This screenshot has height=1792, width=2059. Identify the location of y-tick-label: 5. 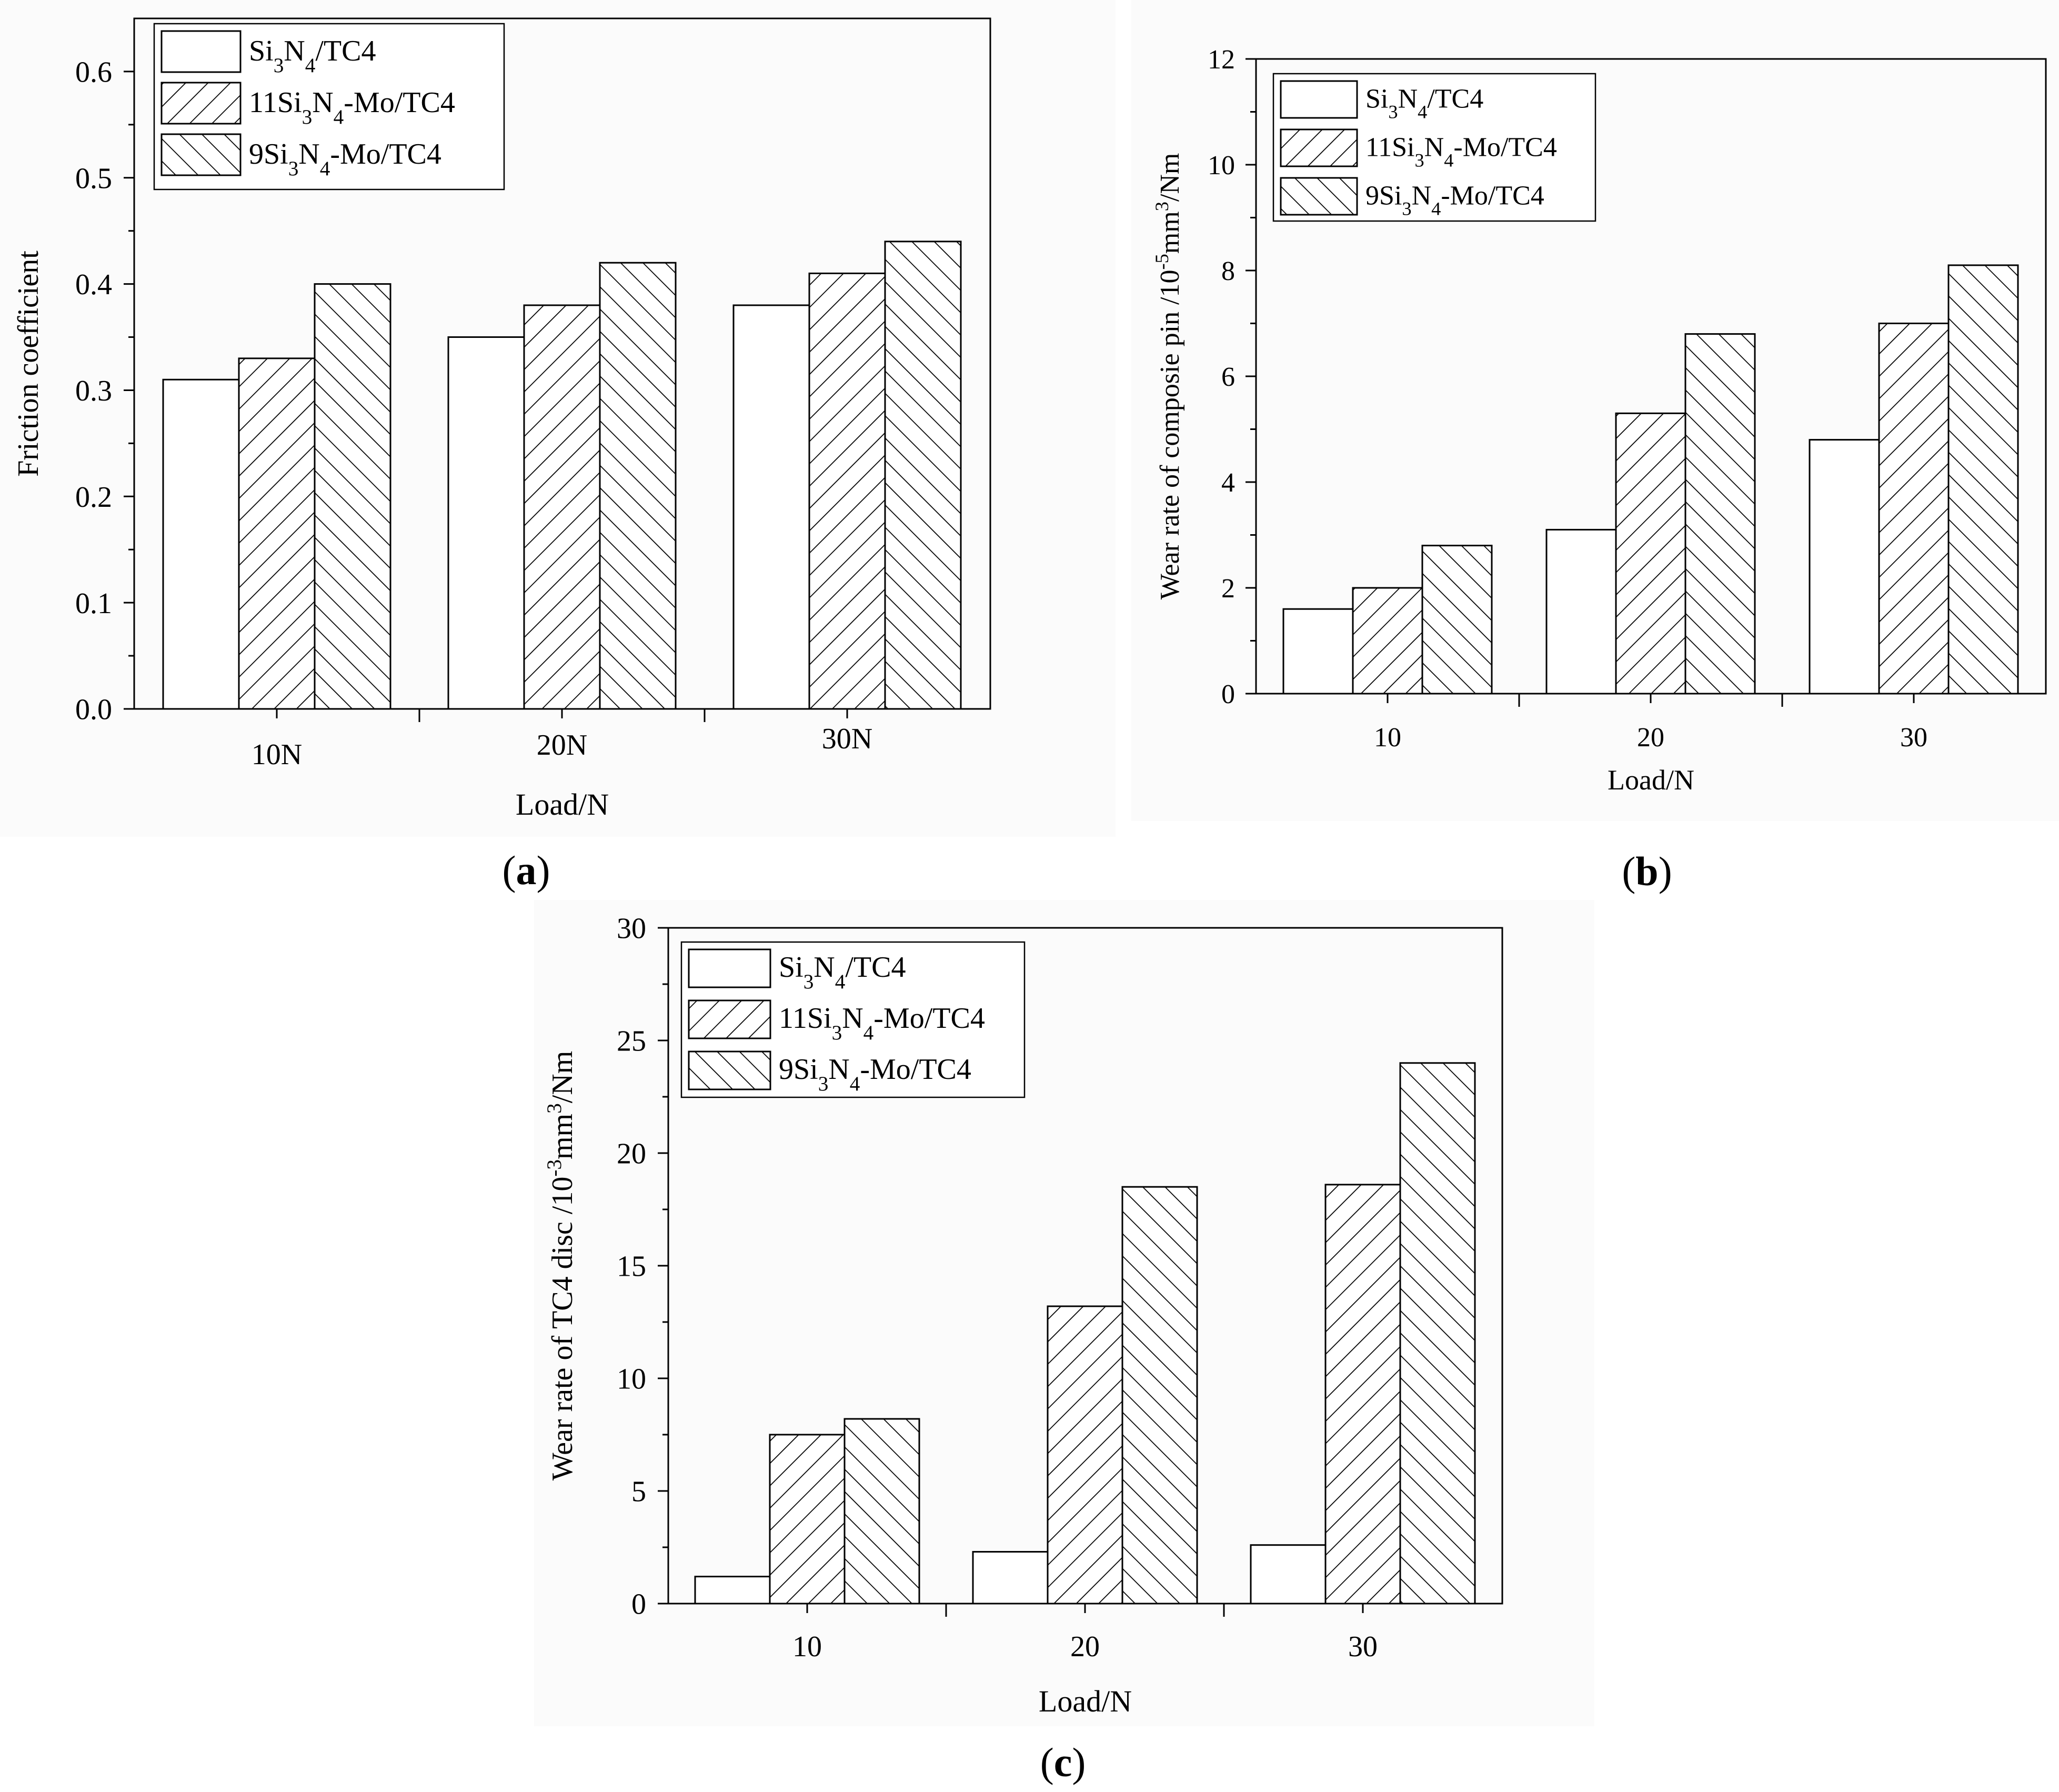
(638, 1492).